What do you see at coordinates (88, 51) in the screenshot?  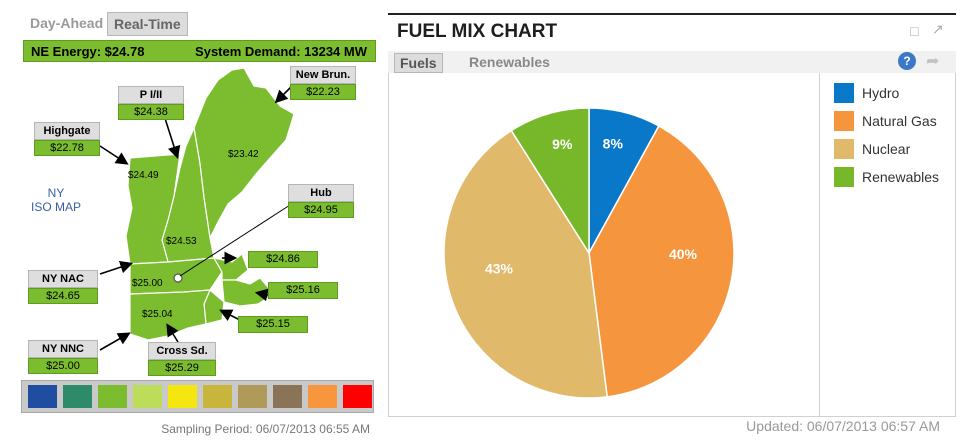 I see `ne-energy-price: NE Energy: $24.78` at bounding box center [88, 51].